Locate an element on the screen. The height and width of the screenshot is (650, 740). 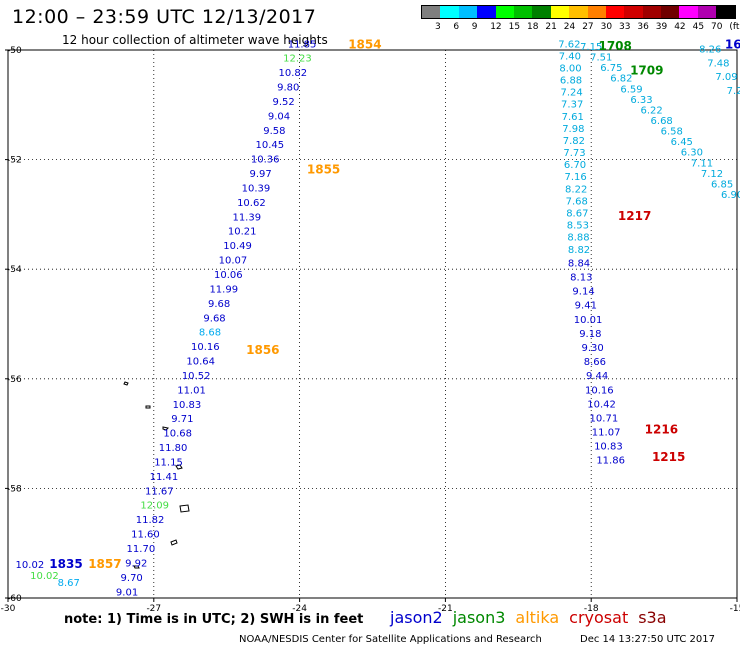
wave-height-value: 11.15 is located at coordinates (168, 462).